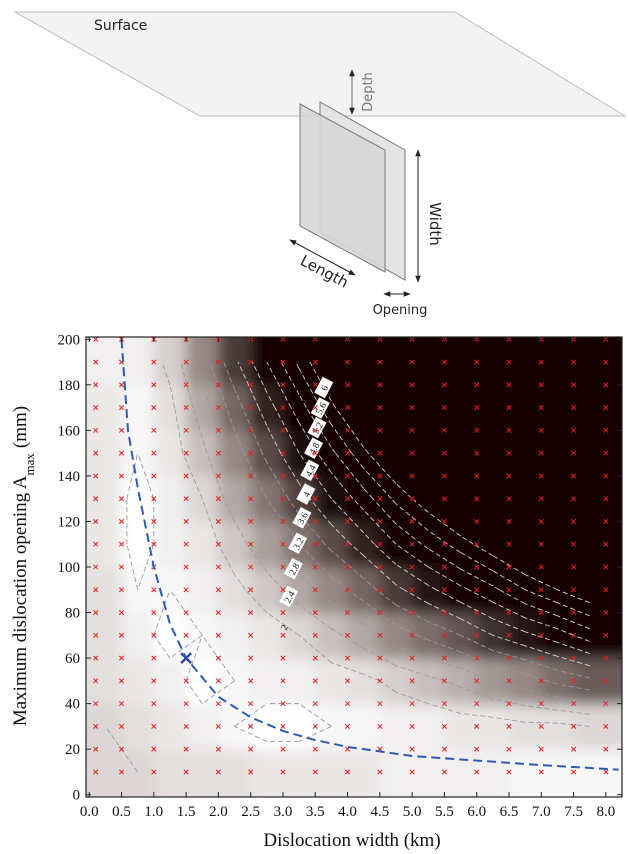 The image size is (628, 854). I want to click on y-tick-label: 120, so click(69, 522).